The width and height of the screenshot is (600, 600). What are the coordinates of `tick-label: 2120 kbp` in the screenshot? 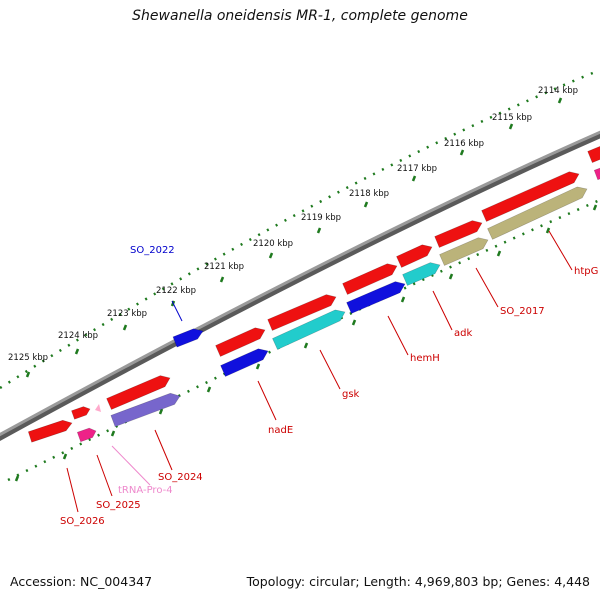 It's located at (273, 244).